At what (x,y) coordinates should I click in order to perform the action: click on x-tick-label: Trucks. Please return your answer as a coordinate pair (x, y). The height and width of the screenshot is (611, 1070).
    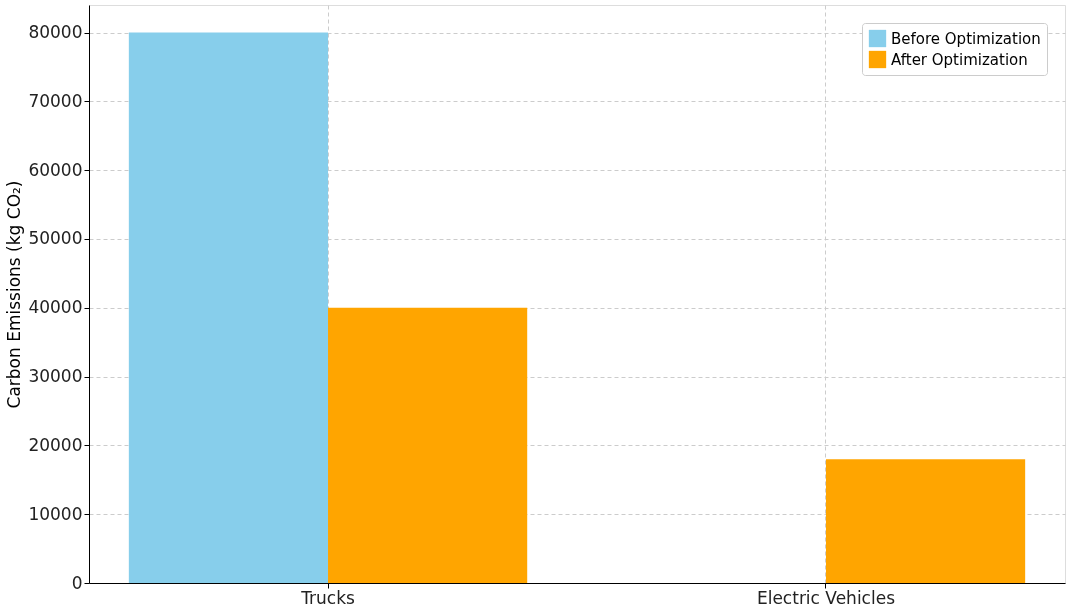
    Looking at the image, I should click on (328, 597).